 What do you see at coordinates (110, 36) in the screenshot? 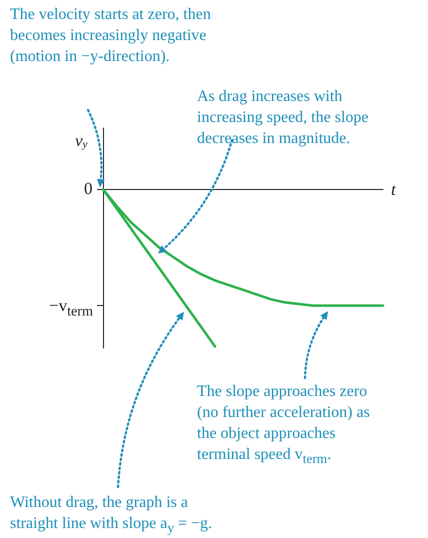
I see `text: The velocity starts at zero, then becomes increasingly negative (motion in −y-direction).` at bounding box center [110, 36].